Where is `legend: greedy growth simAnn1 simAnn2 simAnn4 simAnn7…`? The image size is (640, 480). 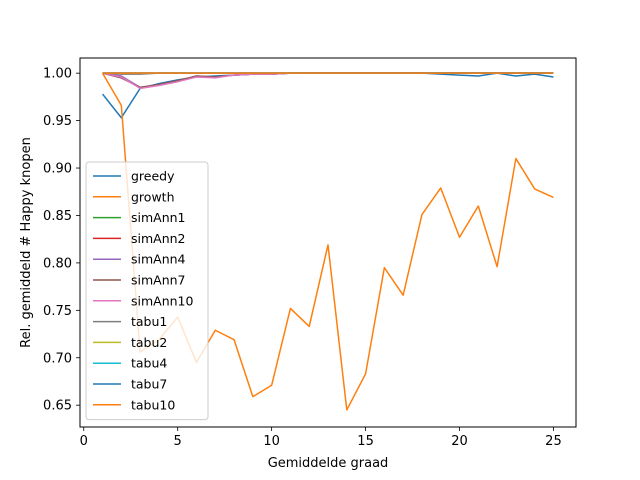
legend: greedy growth simAnn1 simAnn2 simAnn4 simAnn7… is located at coordinates (147, 291).